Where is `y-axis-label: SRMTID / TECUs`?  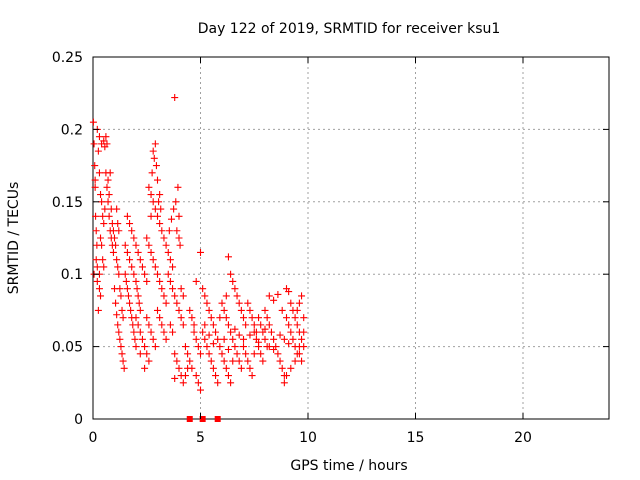 y-axis-label: SRMTID / TECUs is located at coordinates (14, 238).